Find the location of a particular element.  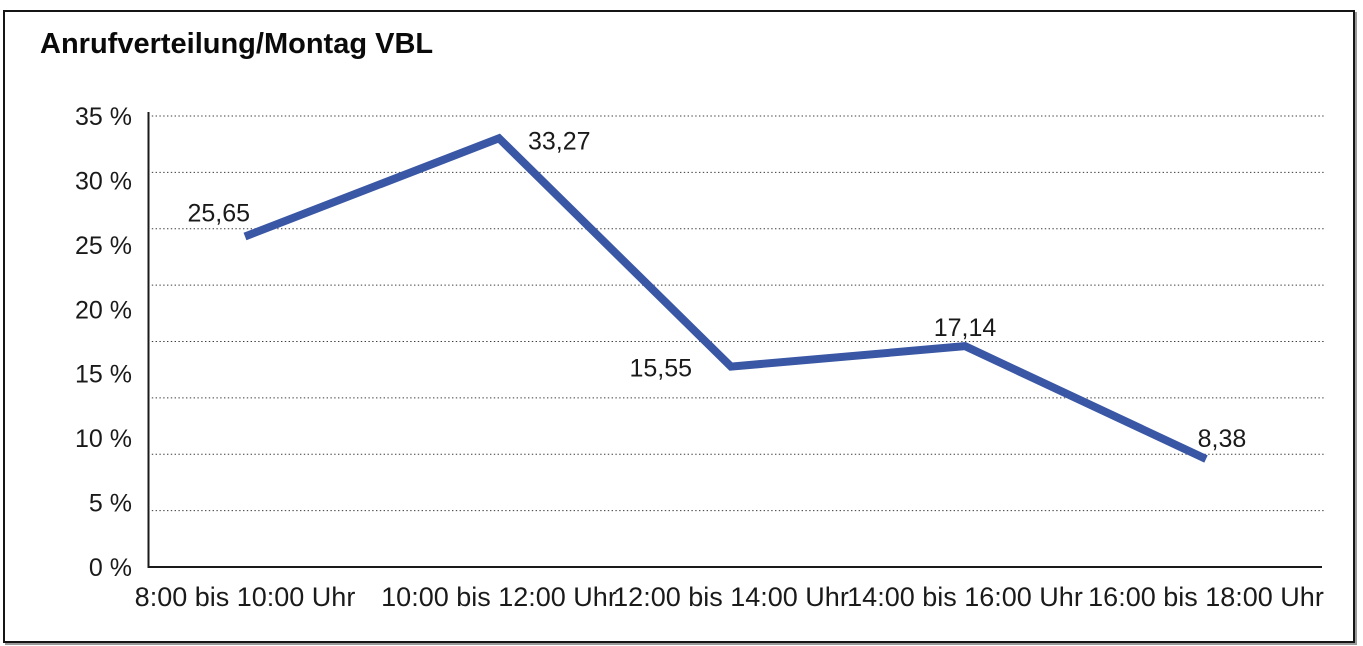

data-point-label: 8,38 is located at coordinates (1222, 439).